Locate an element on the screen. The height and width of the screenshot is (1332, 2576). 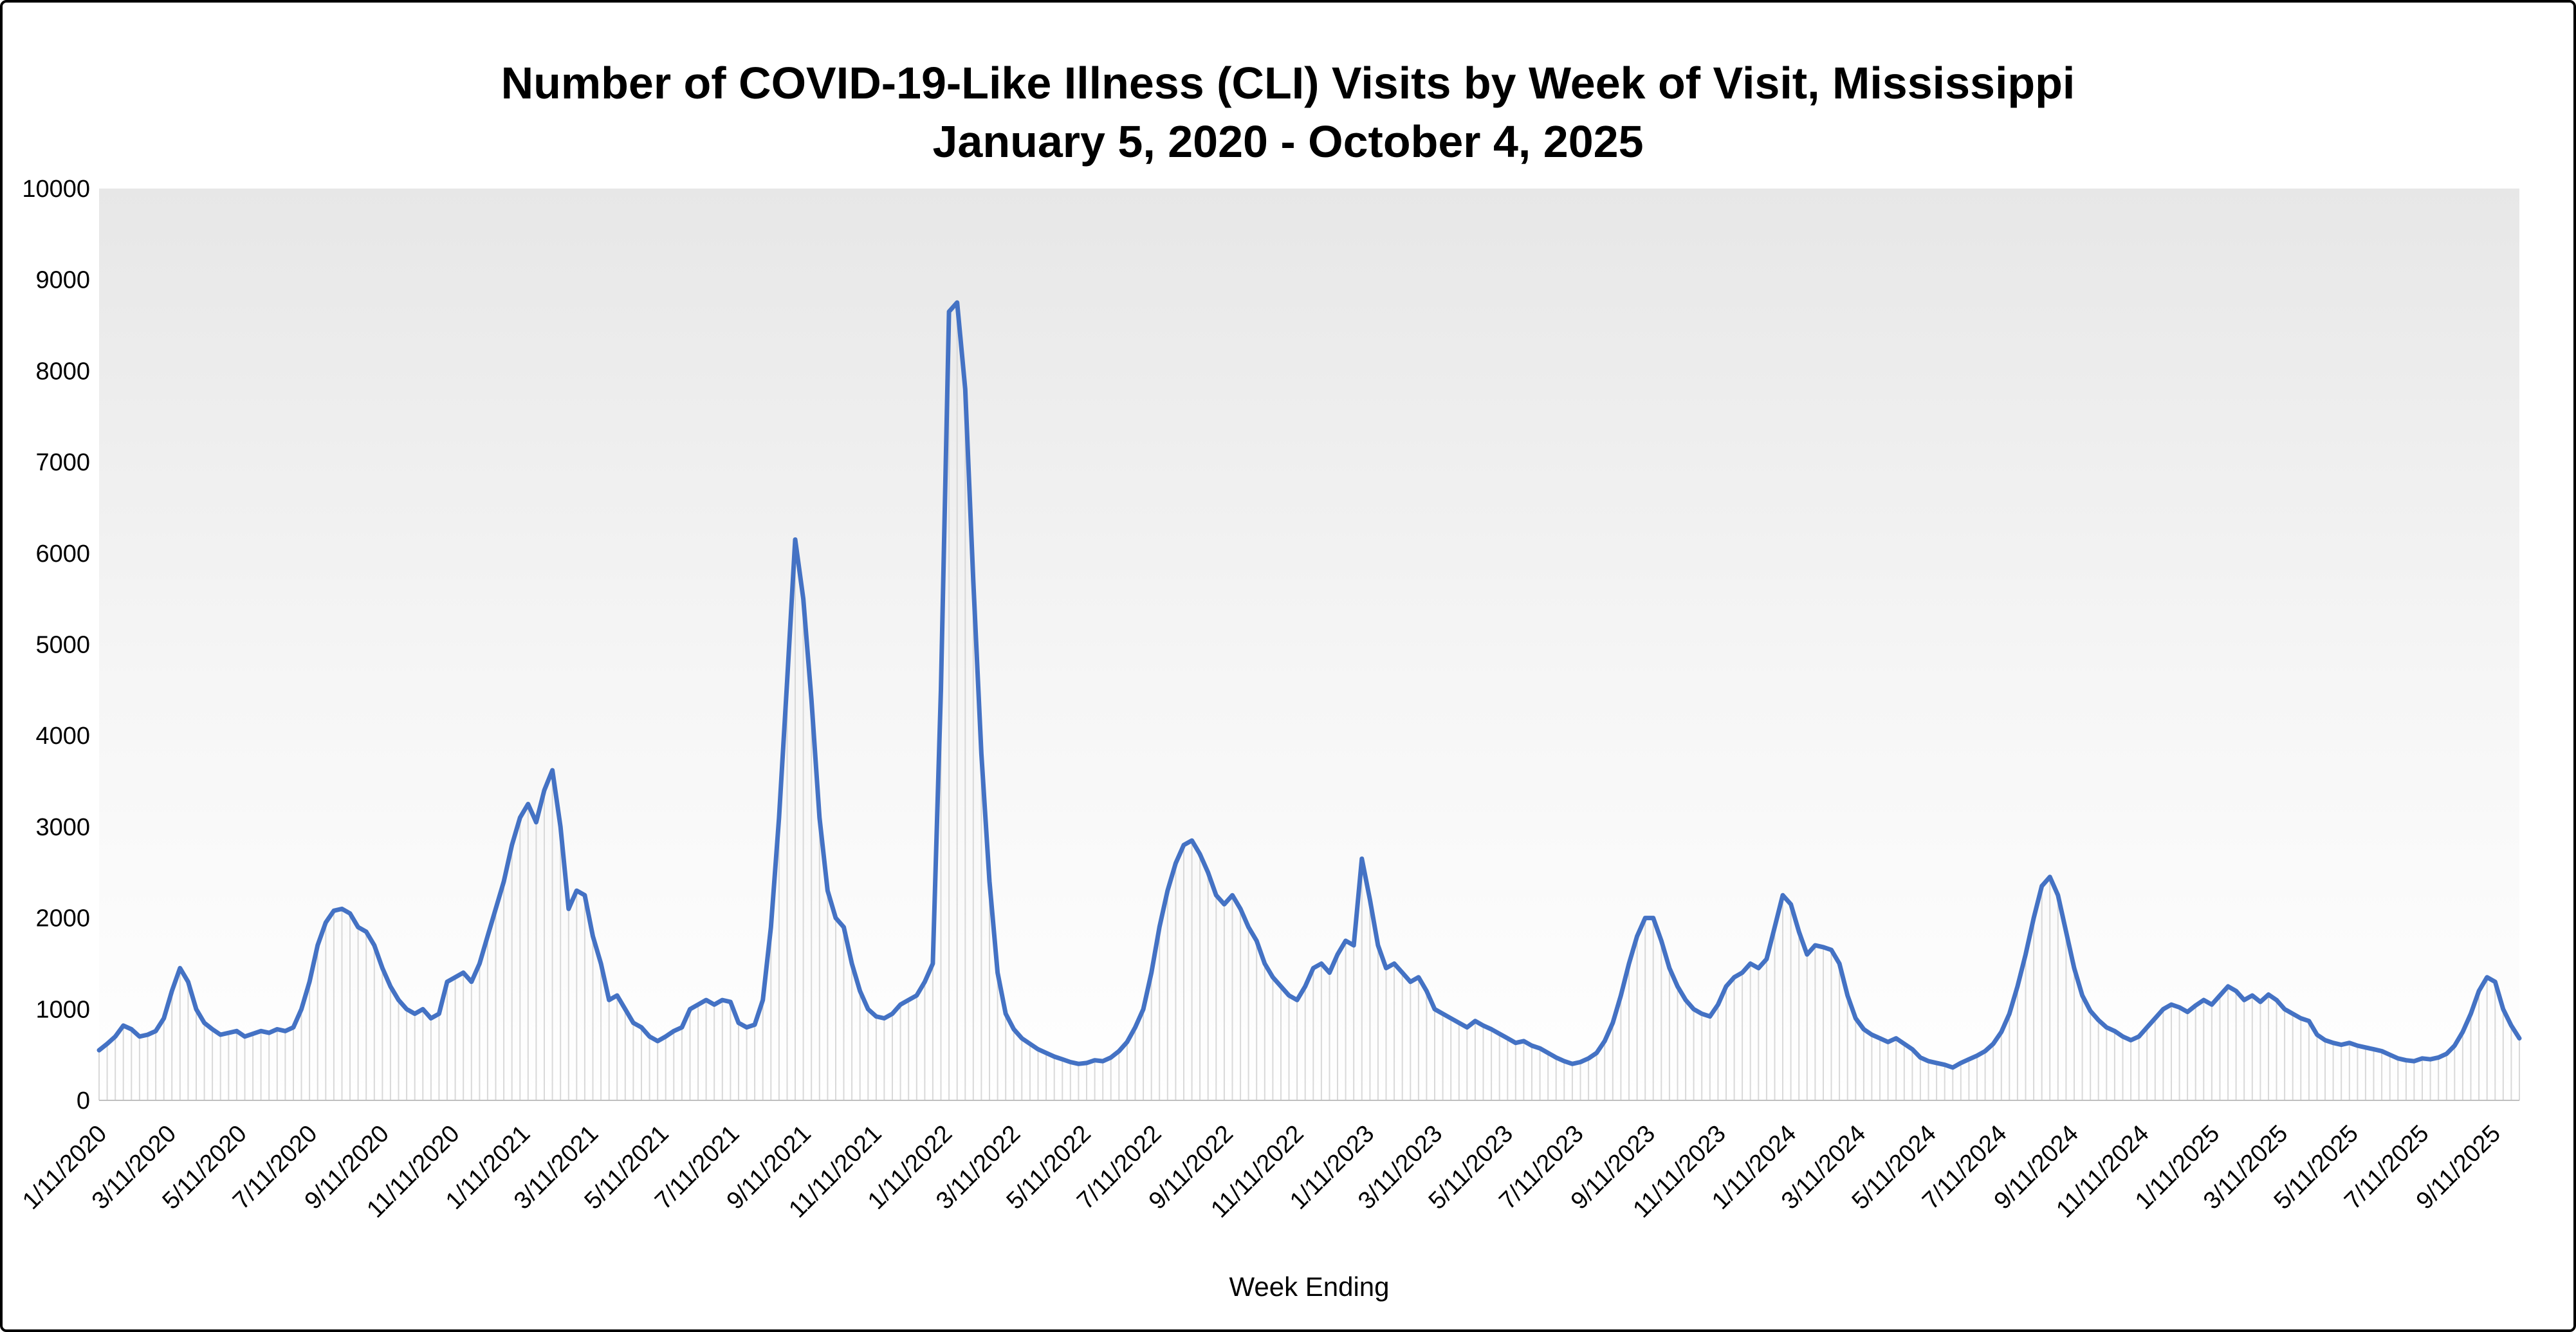
y-tick-label: 4000 is located at coordinates (62, 736).